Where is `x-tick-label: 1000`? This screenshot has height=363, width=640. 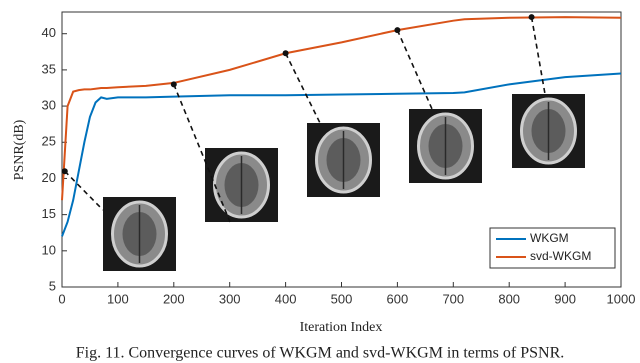
x-tick-label: 1000 is located at coordinates (621, 298).